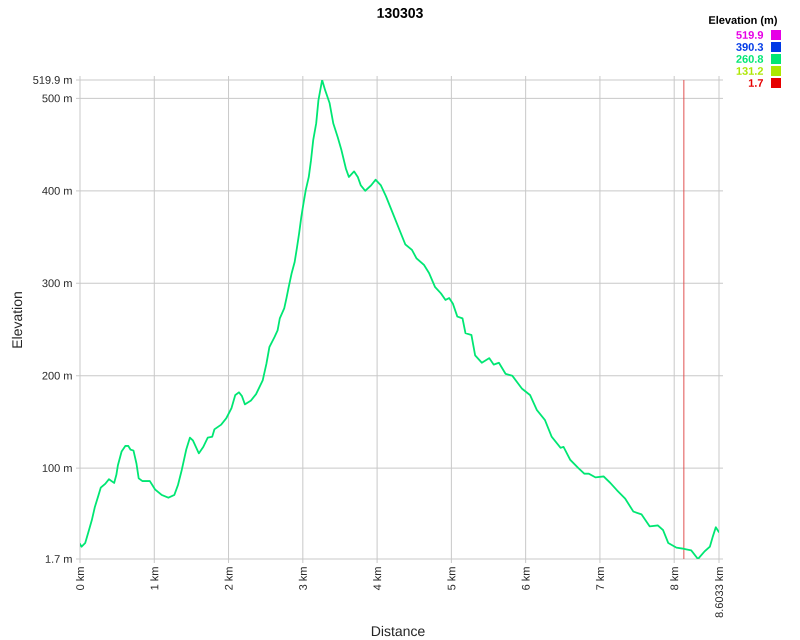 The image size is (800, 640). What do you see at coordinates (80, 578) in the screenshot?
I see `x-tick-label: 0 km` at bounding box center [80, 578].